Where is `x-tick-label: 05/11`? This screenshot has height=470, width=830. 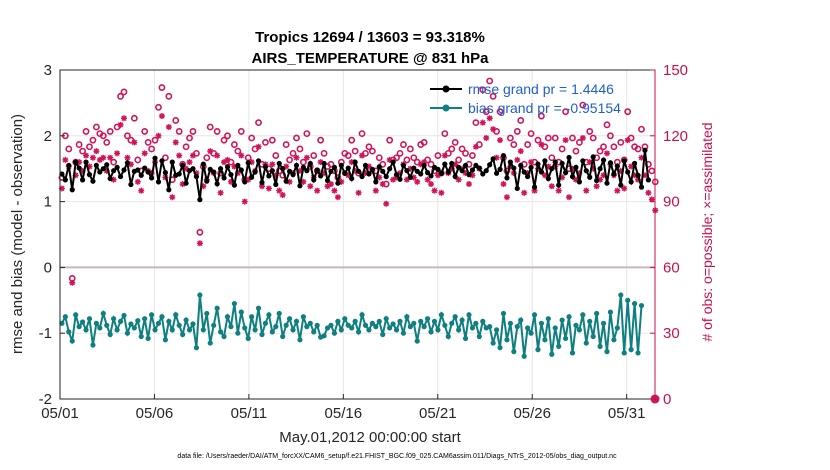
x-tick-label: 05/11 is located at coordinates (249, 413).